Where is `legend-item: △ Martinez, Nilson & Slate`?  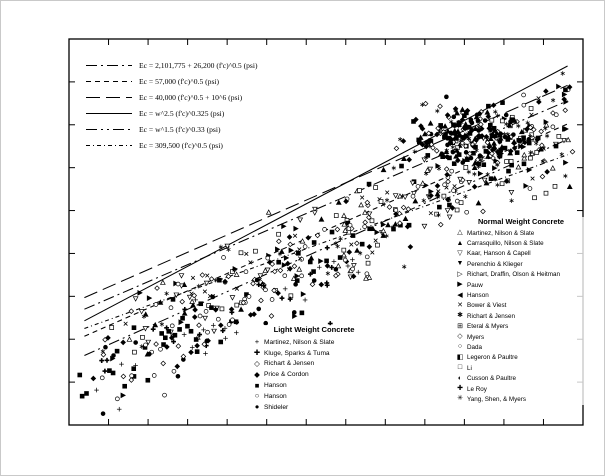
legend-item: △ Martinez, Nilson & Slate is located at coordinates (521, 233).